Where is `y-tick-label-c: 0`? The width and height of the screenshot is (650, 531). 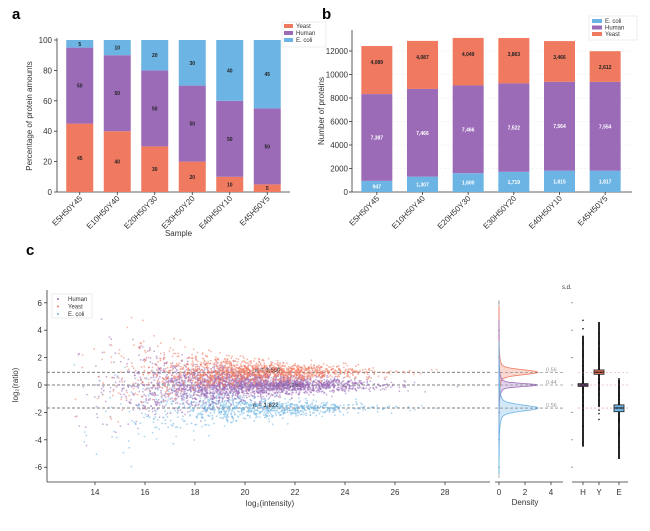 y-tick-label-c: 0 is located at coordinates (40, 385).